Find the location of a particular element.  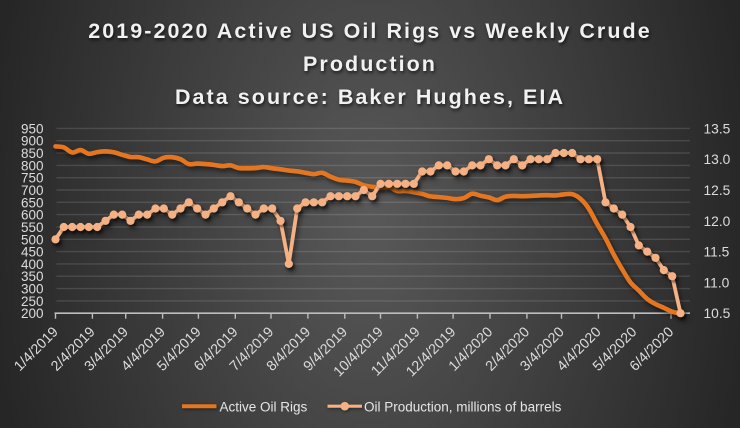

svg-text: 750 is located at coordinates (32, 178).